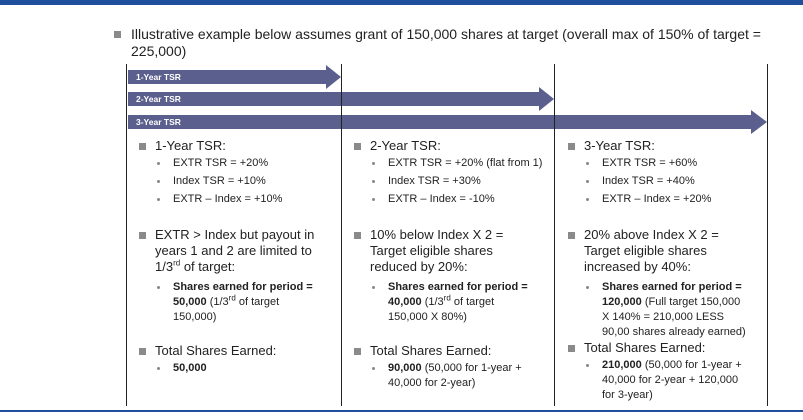 The image size is (803, 420). Describe the element at coordinates (651, 234) in the screenshot. I see `payout-line: 20% above Index X 2 =` at that location.